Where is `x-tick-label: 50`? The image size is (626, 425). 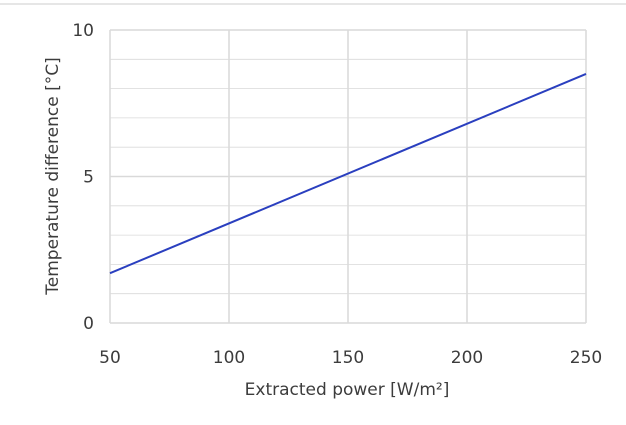 x-tick-label: 50 is located at coordinates (110, 358).